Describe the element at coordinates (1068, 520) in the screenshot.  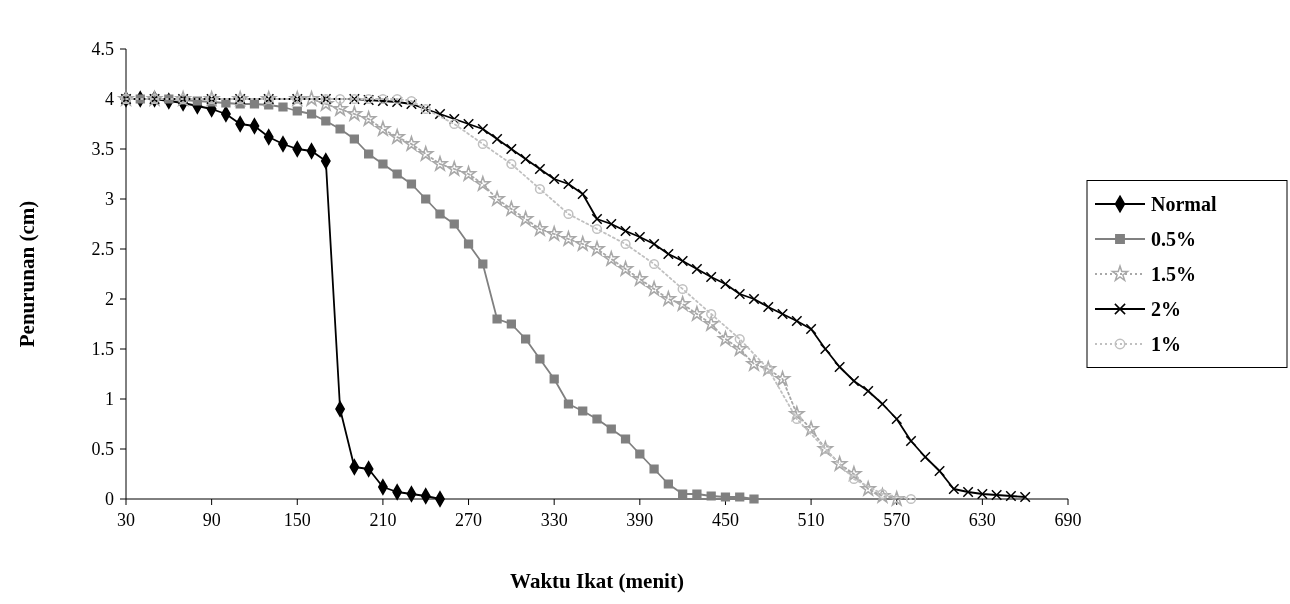
I see `x-tick-label: 690` at that location.